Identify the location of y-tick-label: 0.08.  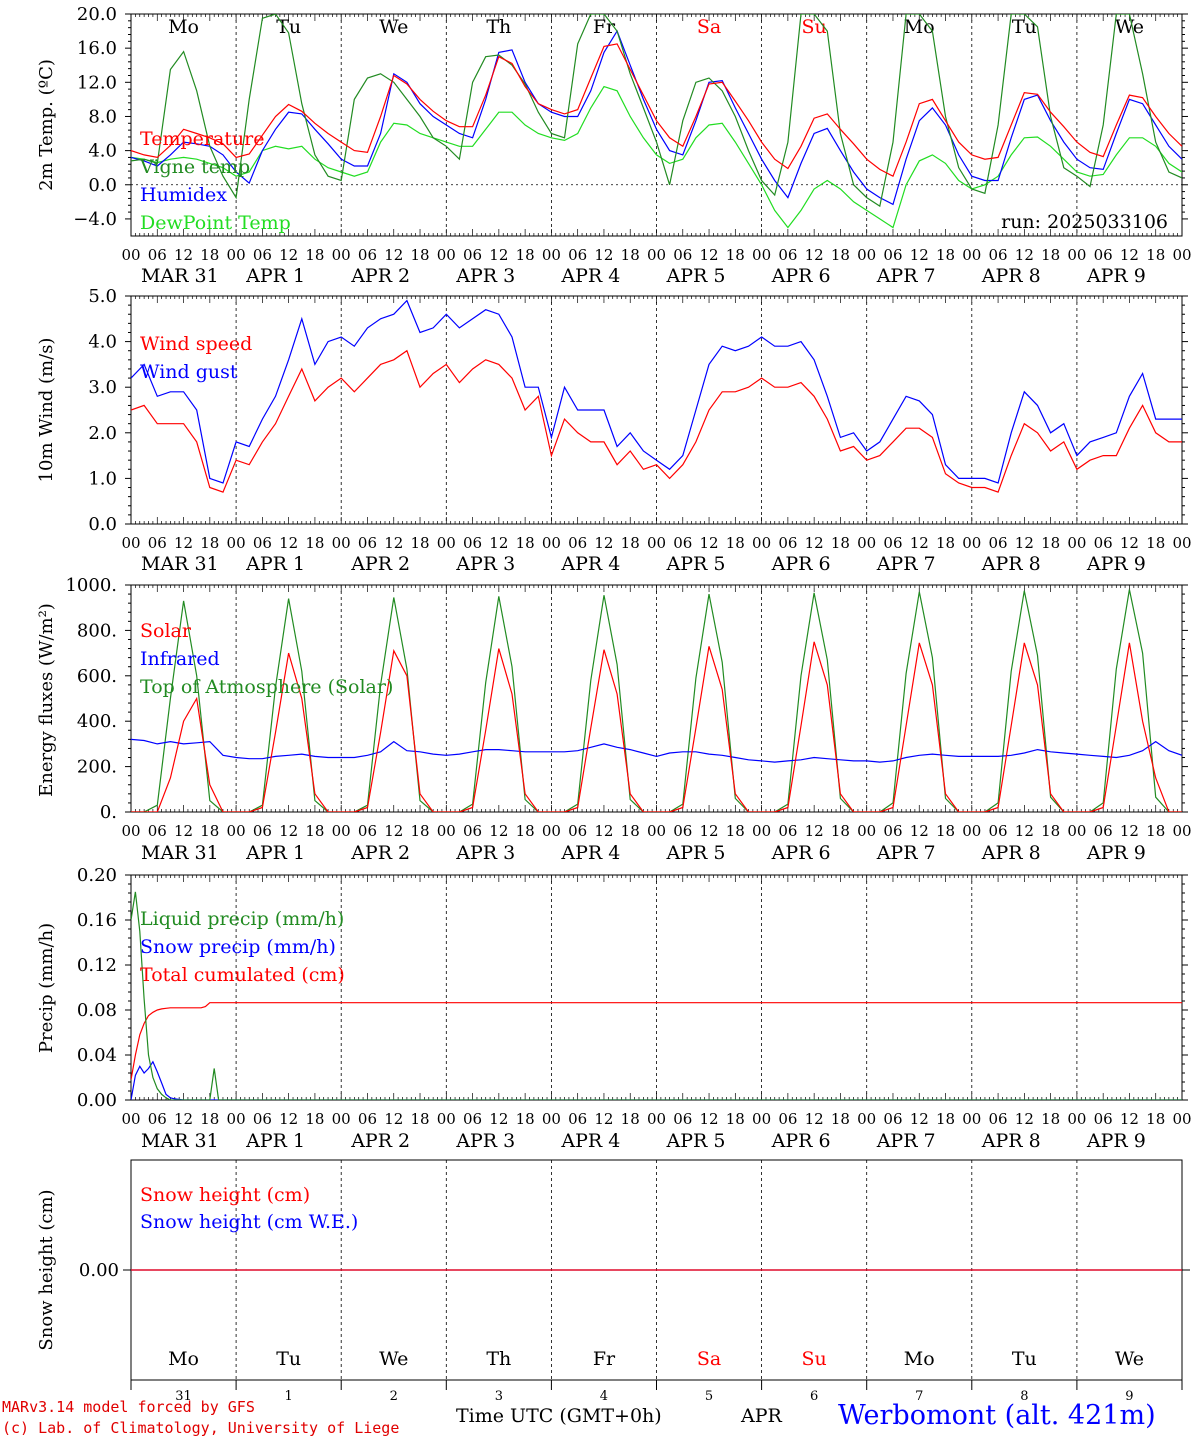
(97, 1010).